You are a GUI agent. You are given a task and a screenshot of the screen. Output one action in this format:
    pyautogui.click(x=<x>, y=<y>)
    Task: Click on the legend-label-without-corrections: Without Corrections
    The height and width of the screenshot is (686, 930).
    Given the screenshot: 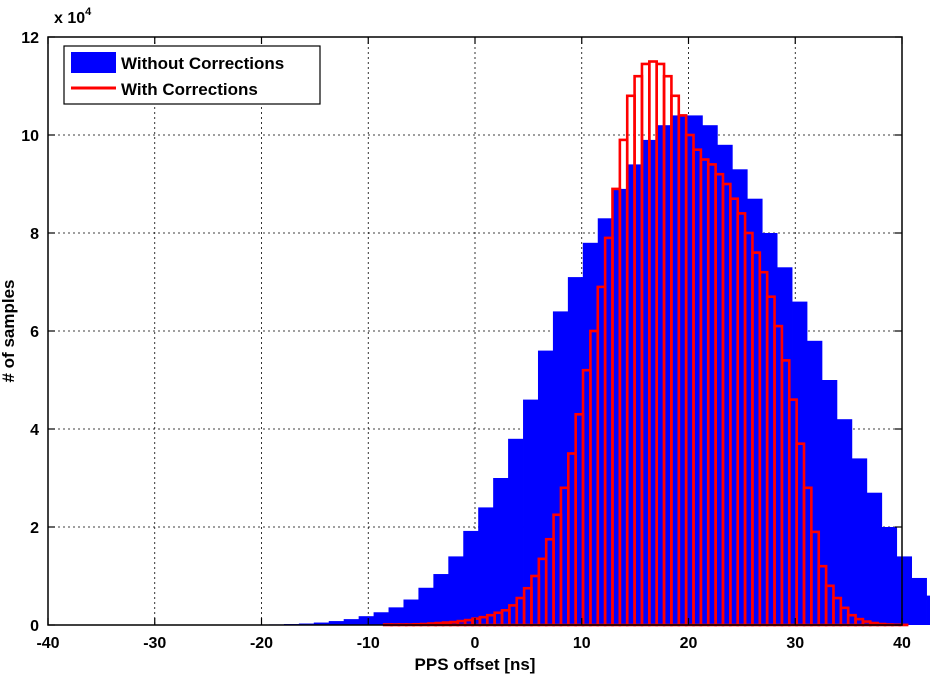 What is the action you would take?
    pyautogui.click(x=202, y=63)
    